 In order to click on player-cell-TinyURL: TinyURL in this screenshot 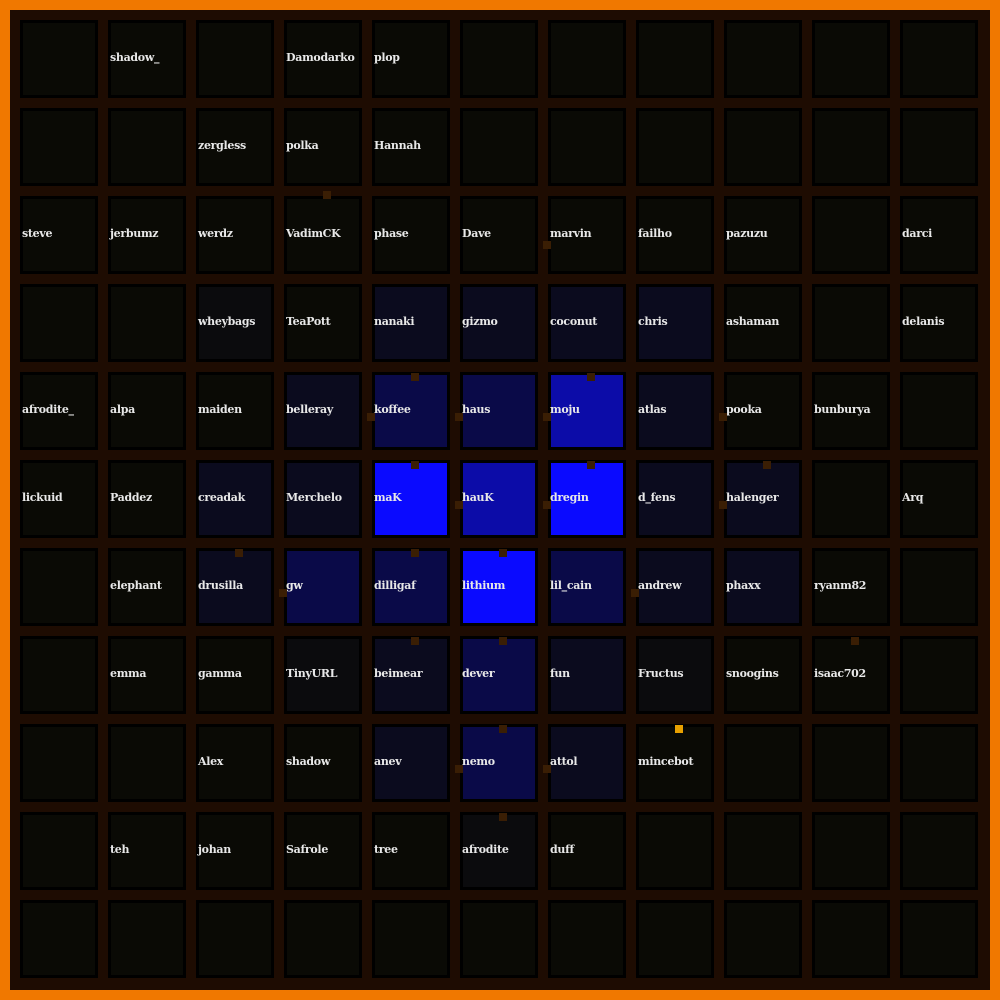, I will do `click(323, 675)`.